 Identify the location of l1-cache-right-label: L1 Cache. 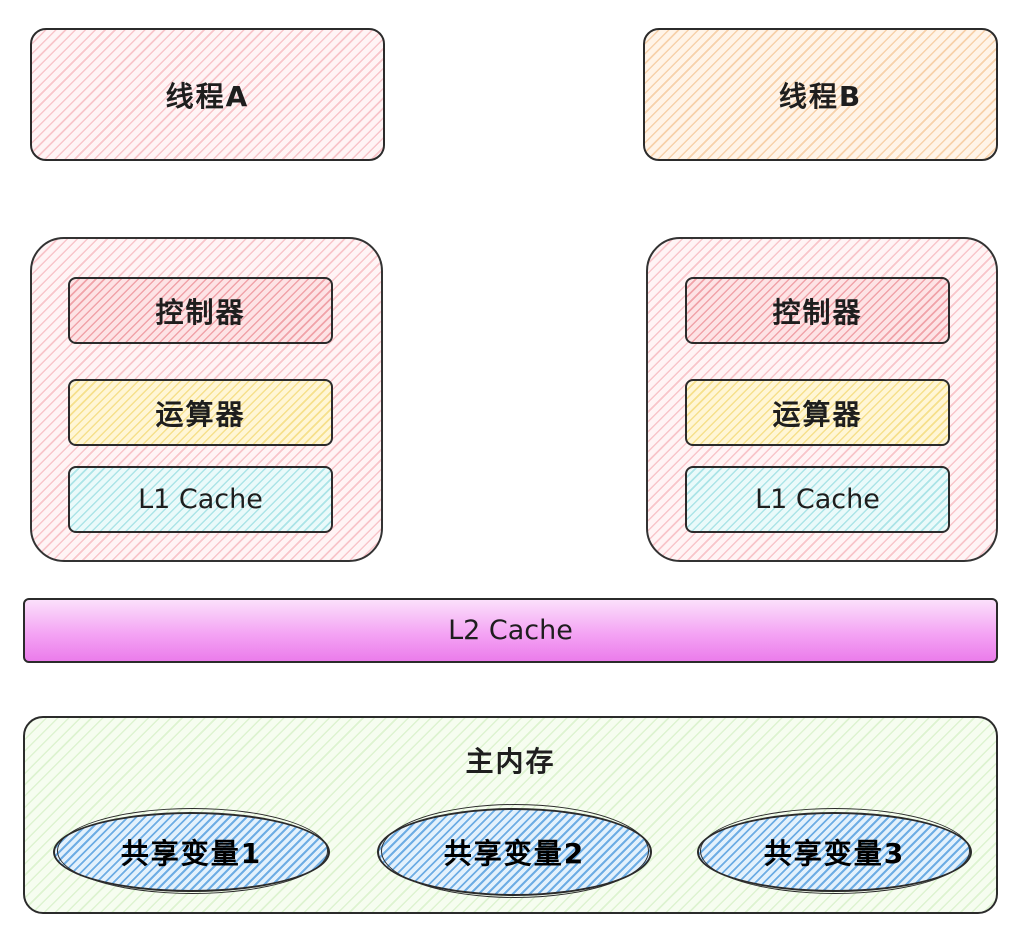
(817, 499).